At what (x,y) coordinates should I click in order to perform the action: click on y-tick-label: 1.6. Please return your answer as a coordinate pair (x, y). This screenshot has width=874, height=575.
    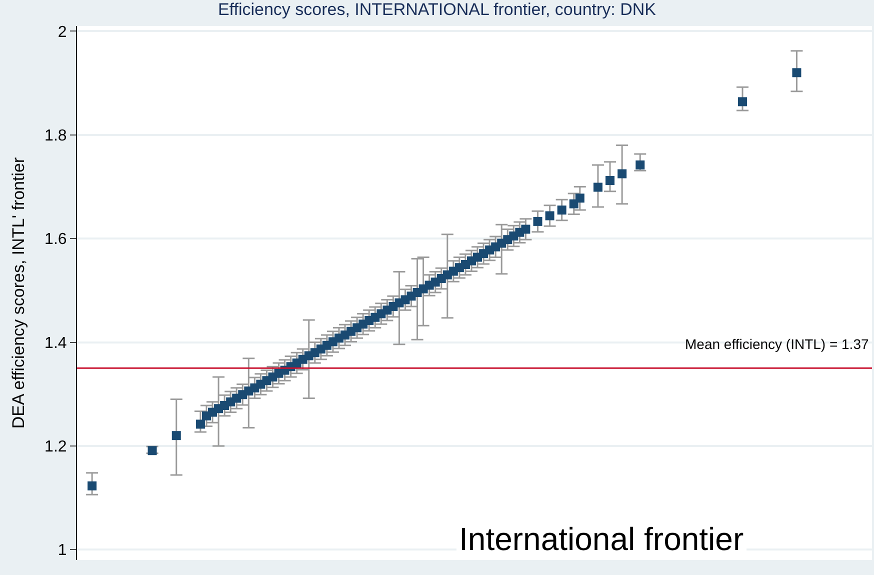
    Looking at the image, I should click on (55, 239).